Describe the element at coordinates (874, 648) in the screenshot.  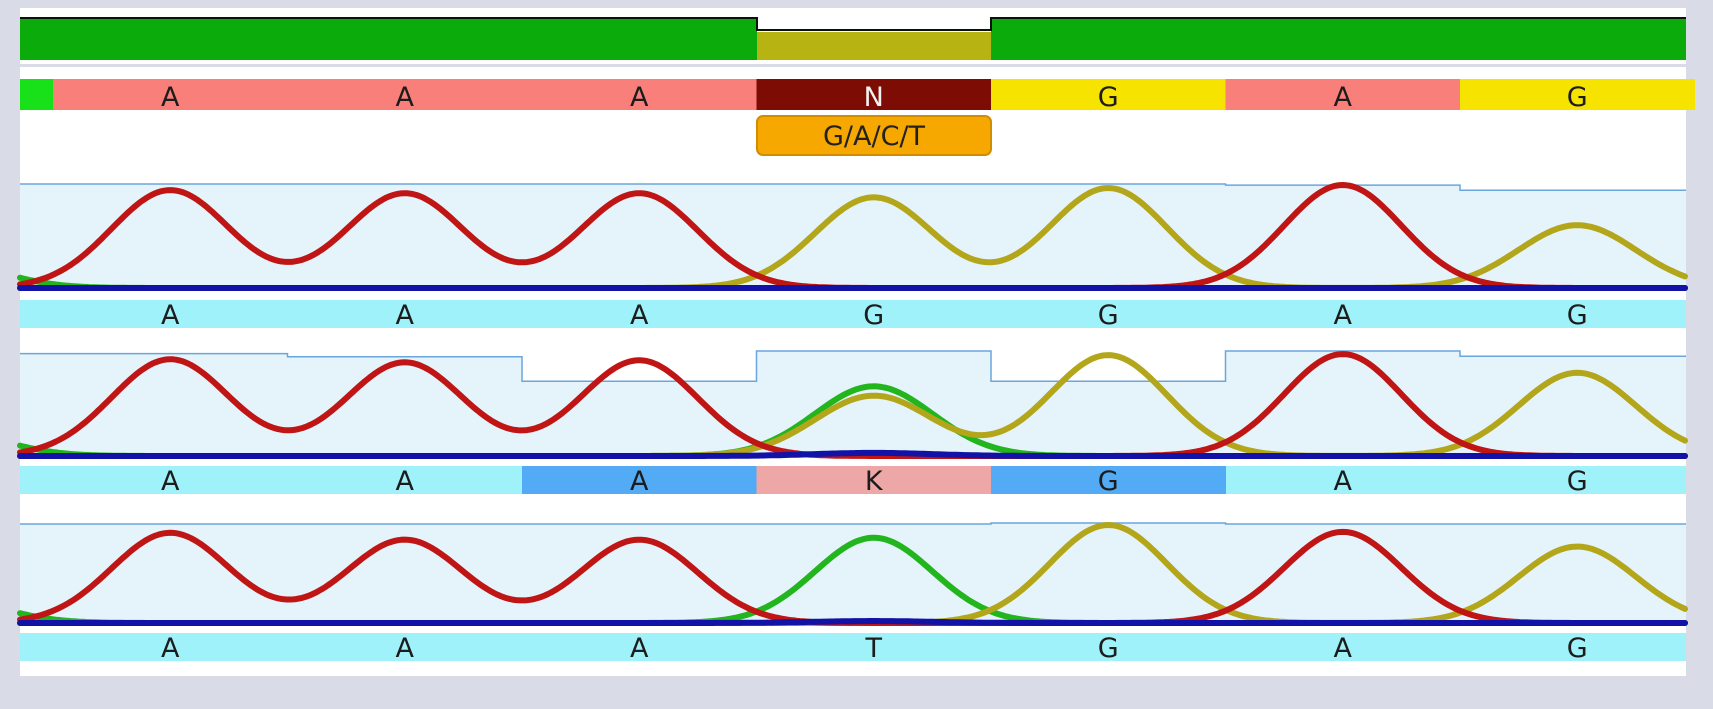
I see `basecall-base: T` at that location.